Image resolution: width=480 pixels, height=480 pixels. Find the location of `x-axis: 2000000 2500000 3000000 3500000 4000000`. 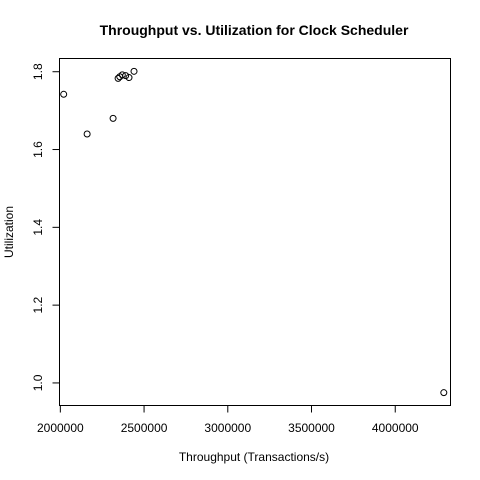

x-axis: 2000000 2500000 3000000 3500000 4000000 is located at coordinates (228, 420).